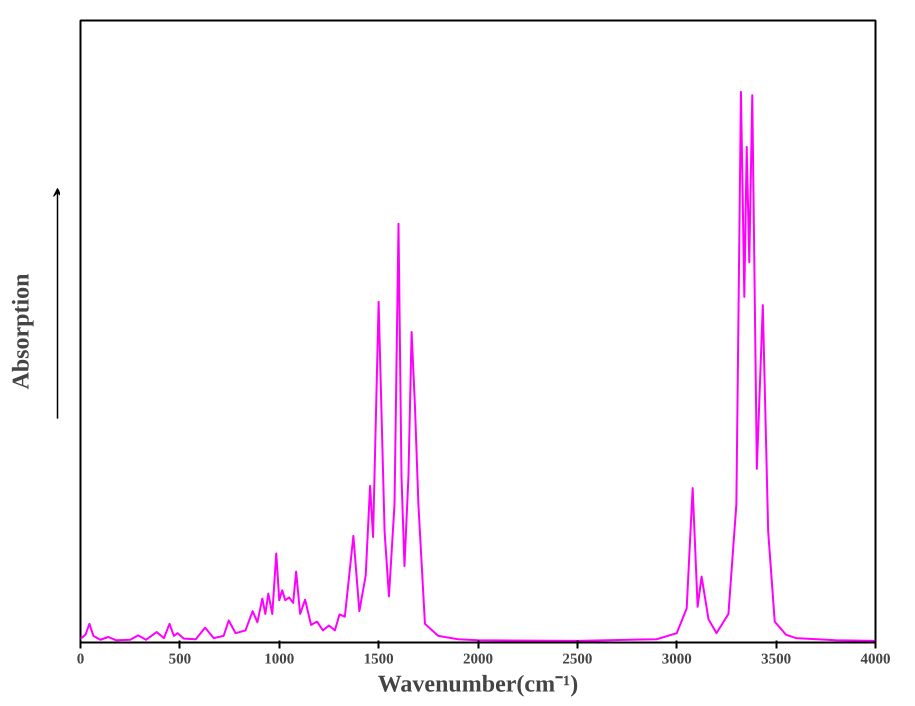 The image size is (915, 706). What do you see at coordinates (180, 660) in the screenshot?
I see `x-tick-label: 500` at bounding box center [180, 660].